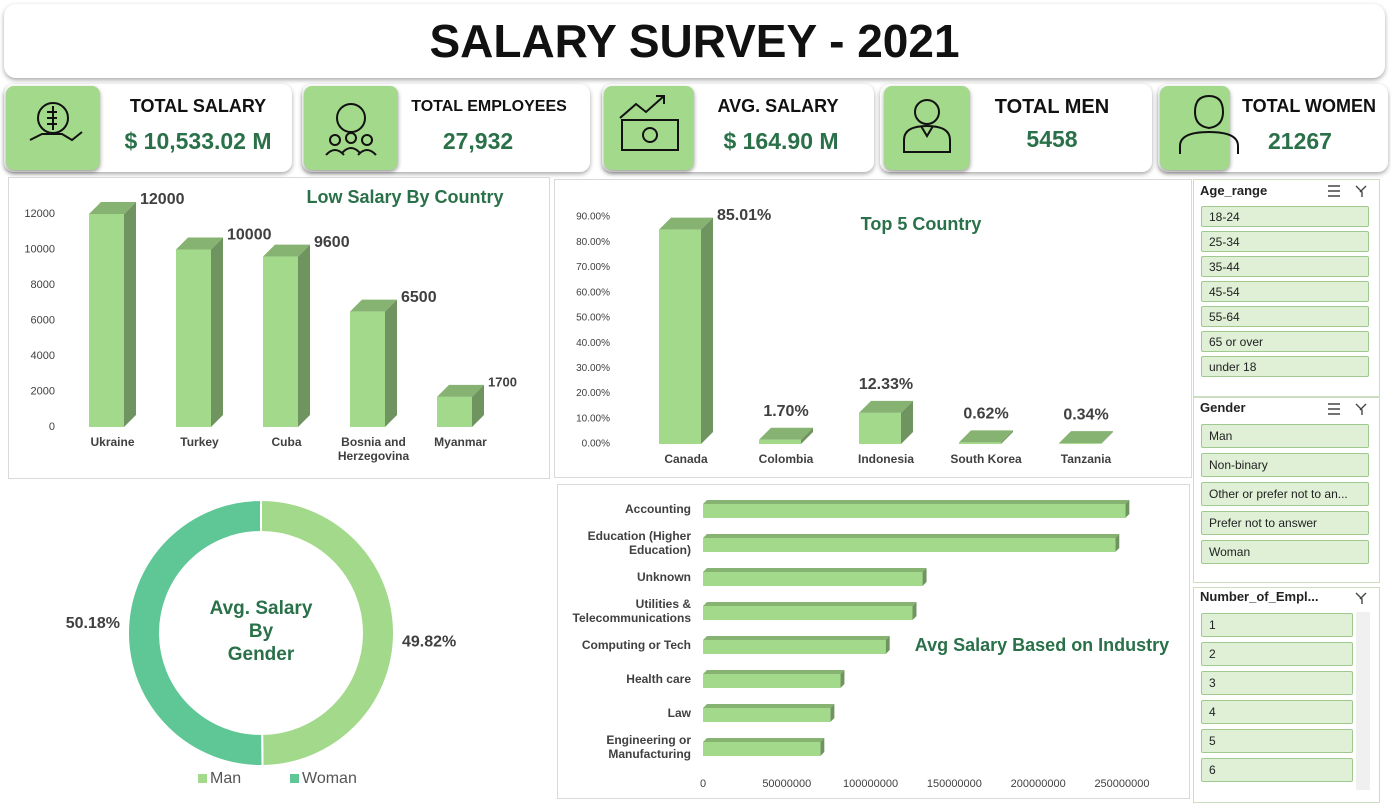 The height and width of the screenshot is (809, 1391). I want to click on x-tick-label: 200000000, so click(1038, 784).